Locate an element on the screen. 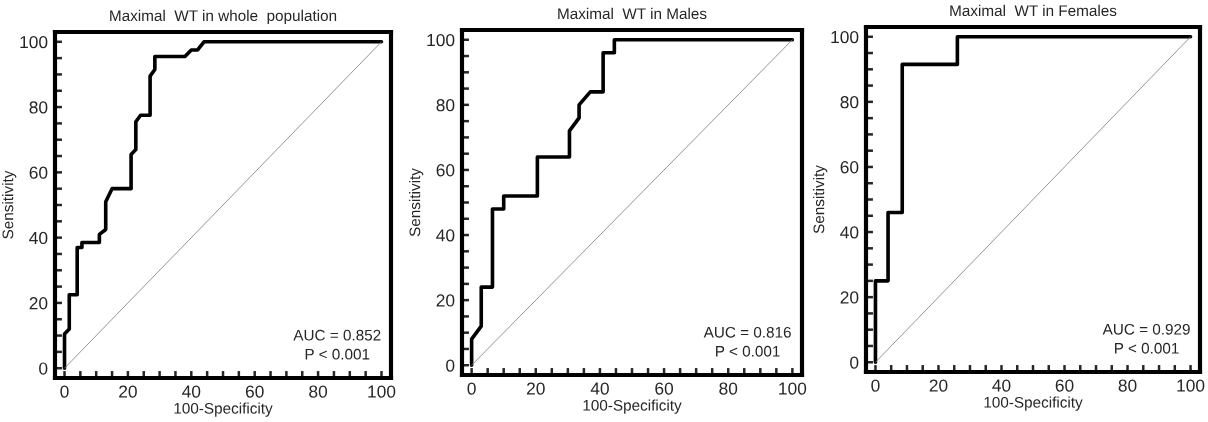  annotation: AUC = 0.852 is located at coordinates (337, 335).